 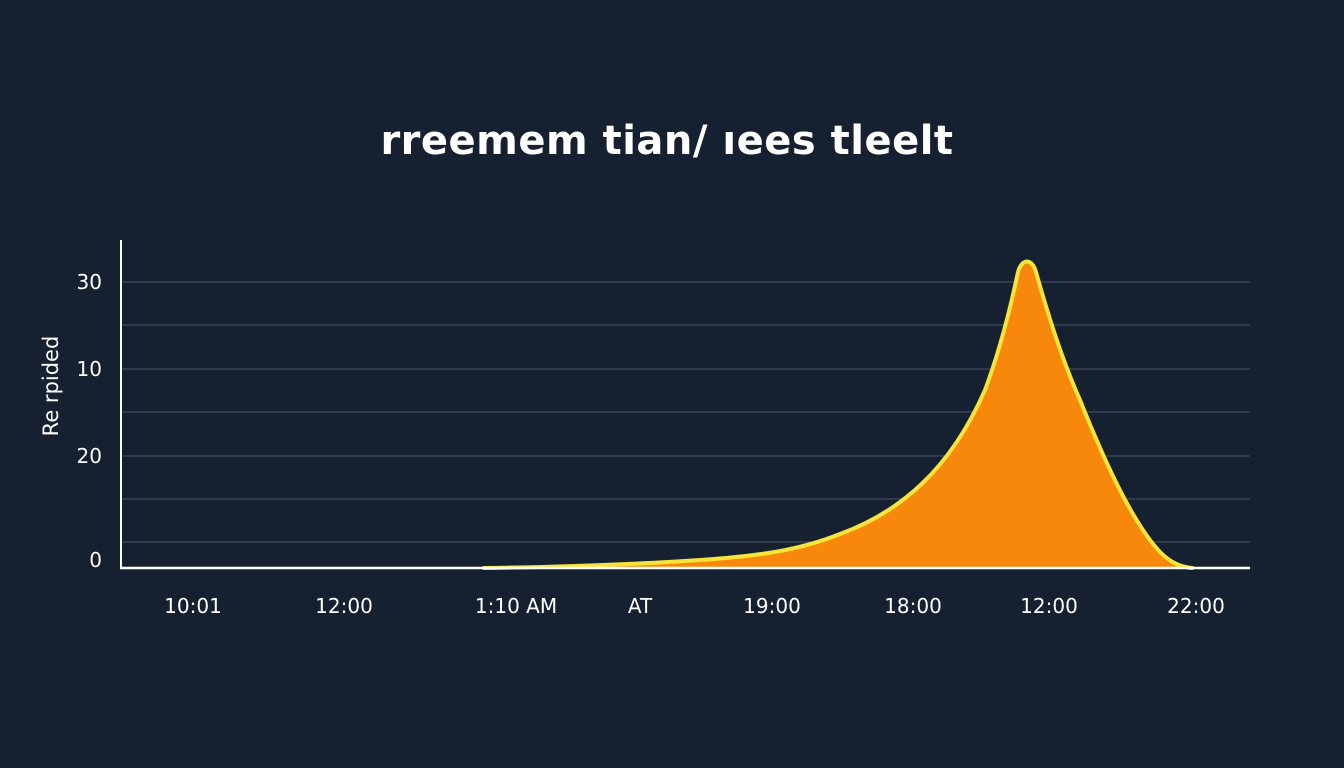 I want to click on x-tick-label: 22:00, so click(x=1196, y=606).